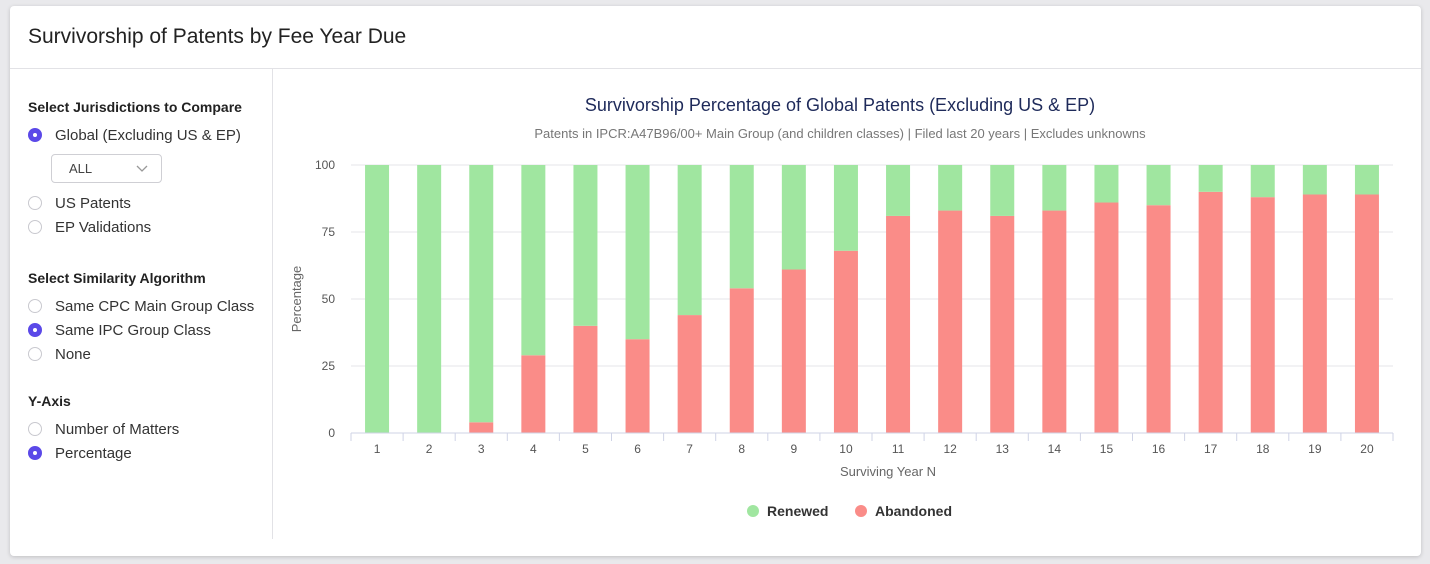  Describe the element at coordinates (133, 330) in the screenshot. I see `algorithm-option-label: Same IPC Group Class` at that location.